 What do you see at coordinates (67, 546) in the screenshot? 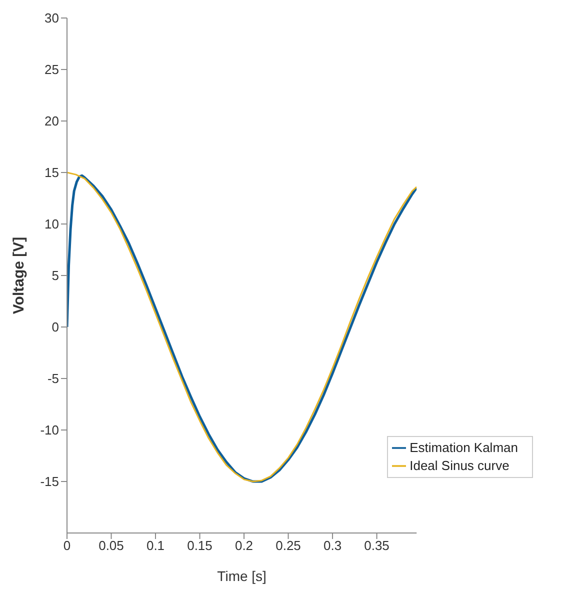
I see `x-tick-label: 0` at bounding box center [67, 546].